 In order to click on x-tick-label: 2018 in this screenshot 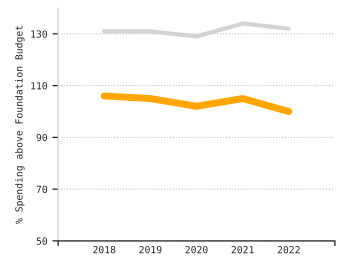, I will do `click(104, 250)`.